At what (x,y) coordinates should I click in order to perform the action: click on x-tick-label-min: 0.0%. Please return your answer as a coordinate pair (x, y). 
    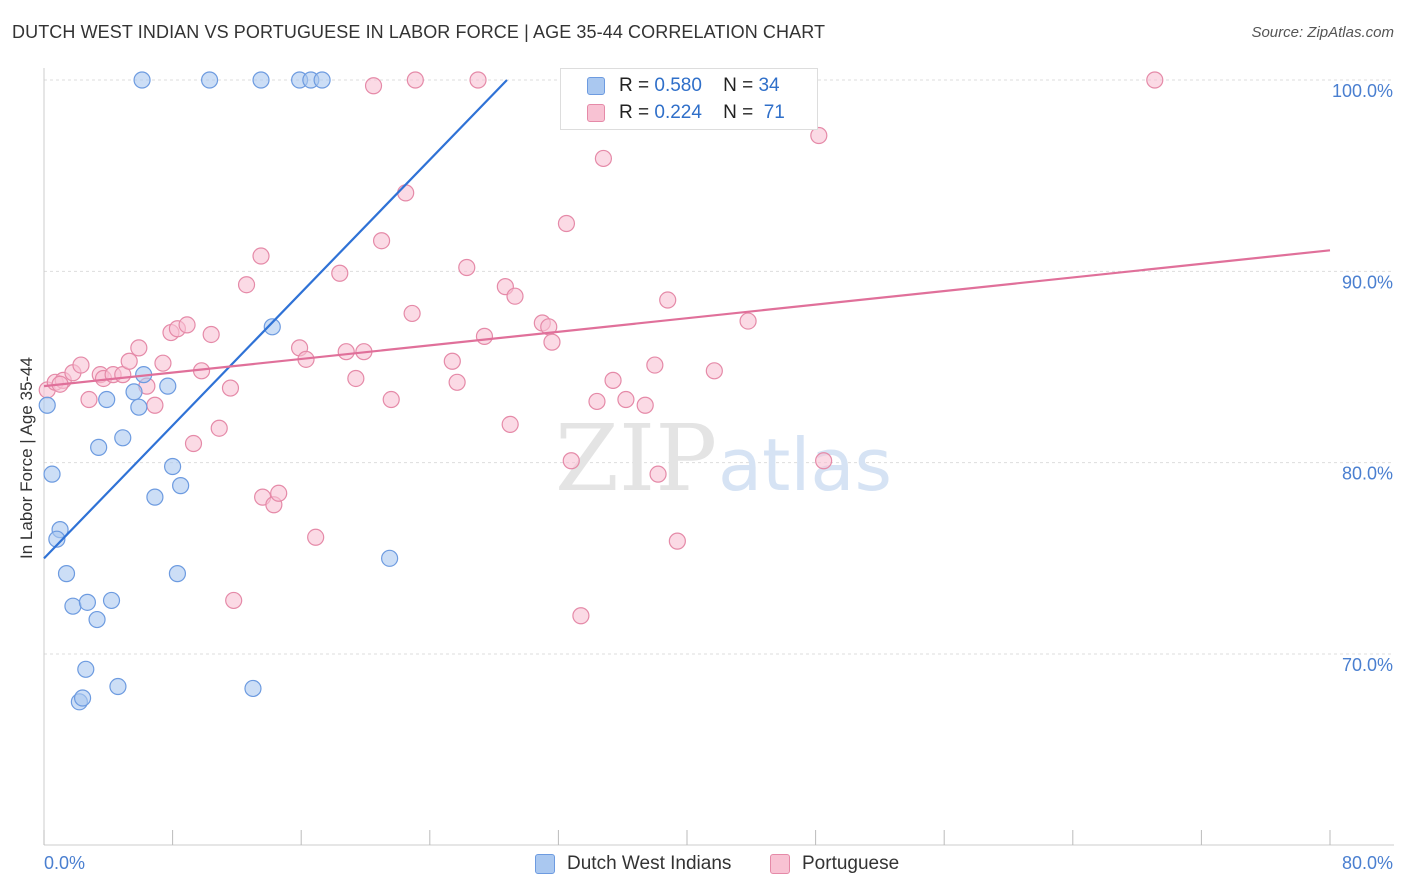
    Looking at the image, I should click on (64, 863).